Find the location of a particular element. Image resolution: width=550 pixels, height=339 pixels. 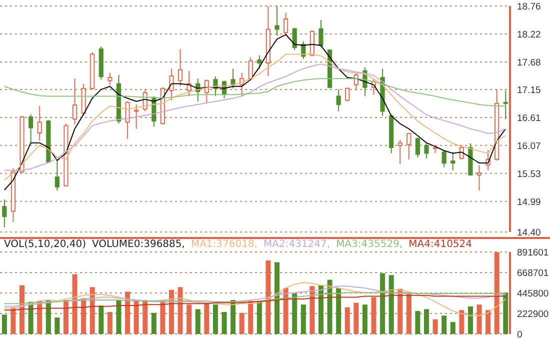

y-tick-label: 18.76 is located at coordinates (529, 6).